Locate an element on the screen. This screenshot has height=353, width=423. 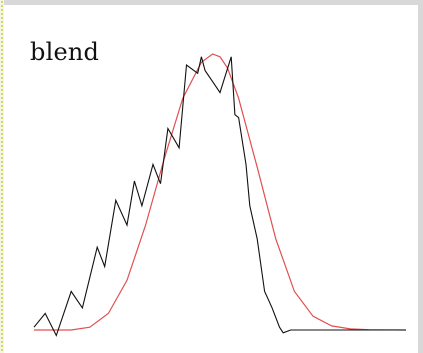
right-border is located at coordinates (420, 176).